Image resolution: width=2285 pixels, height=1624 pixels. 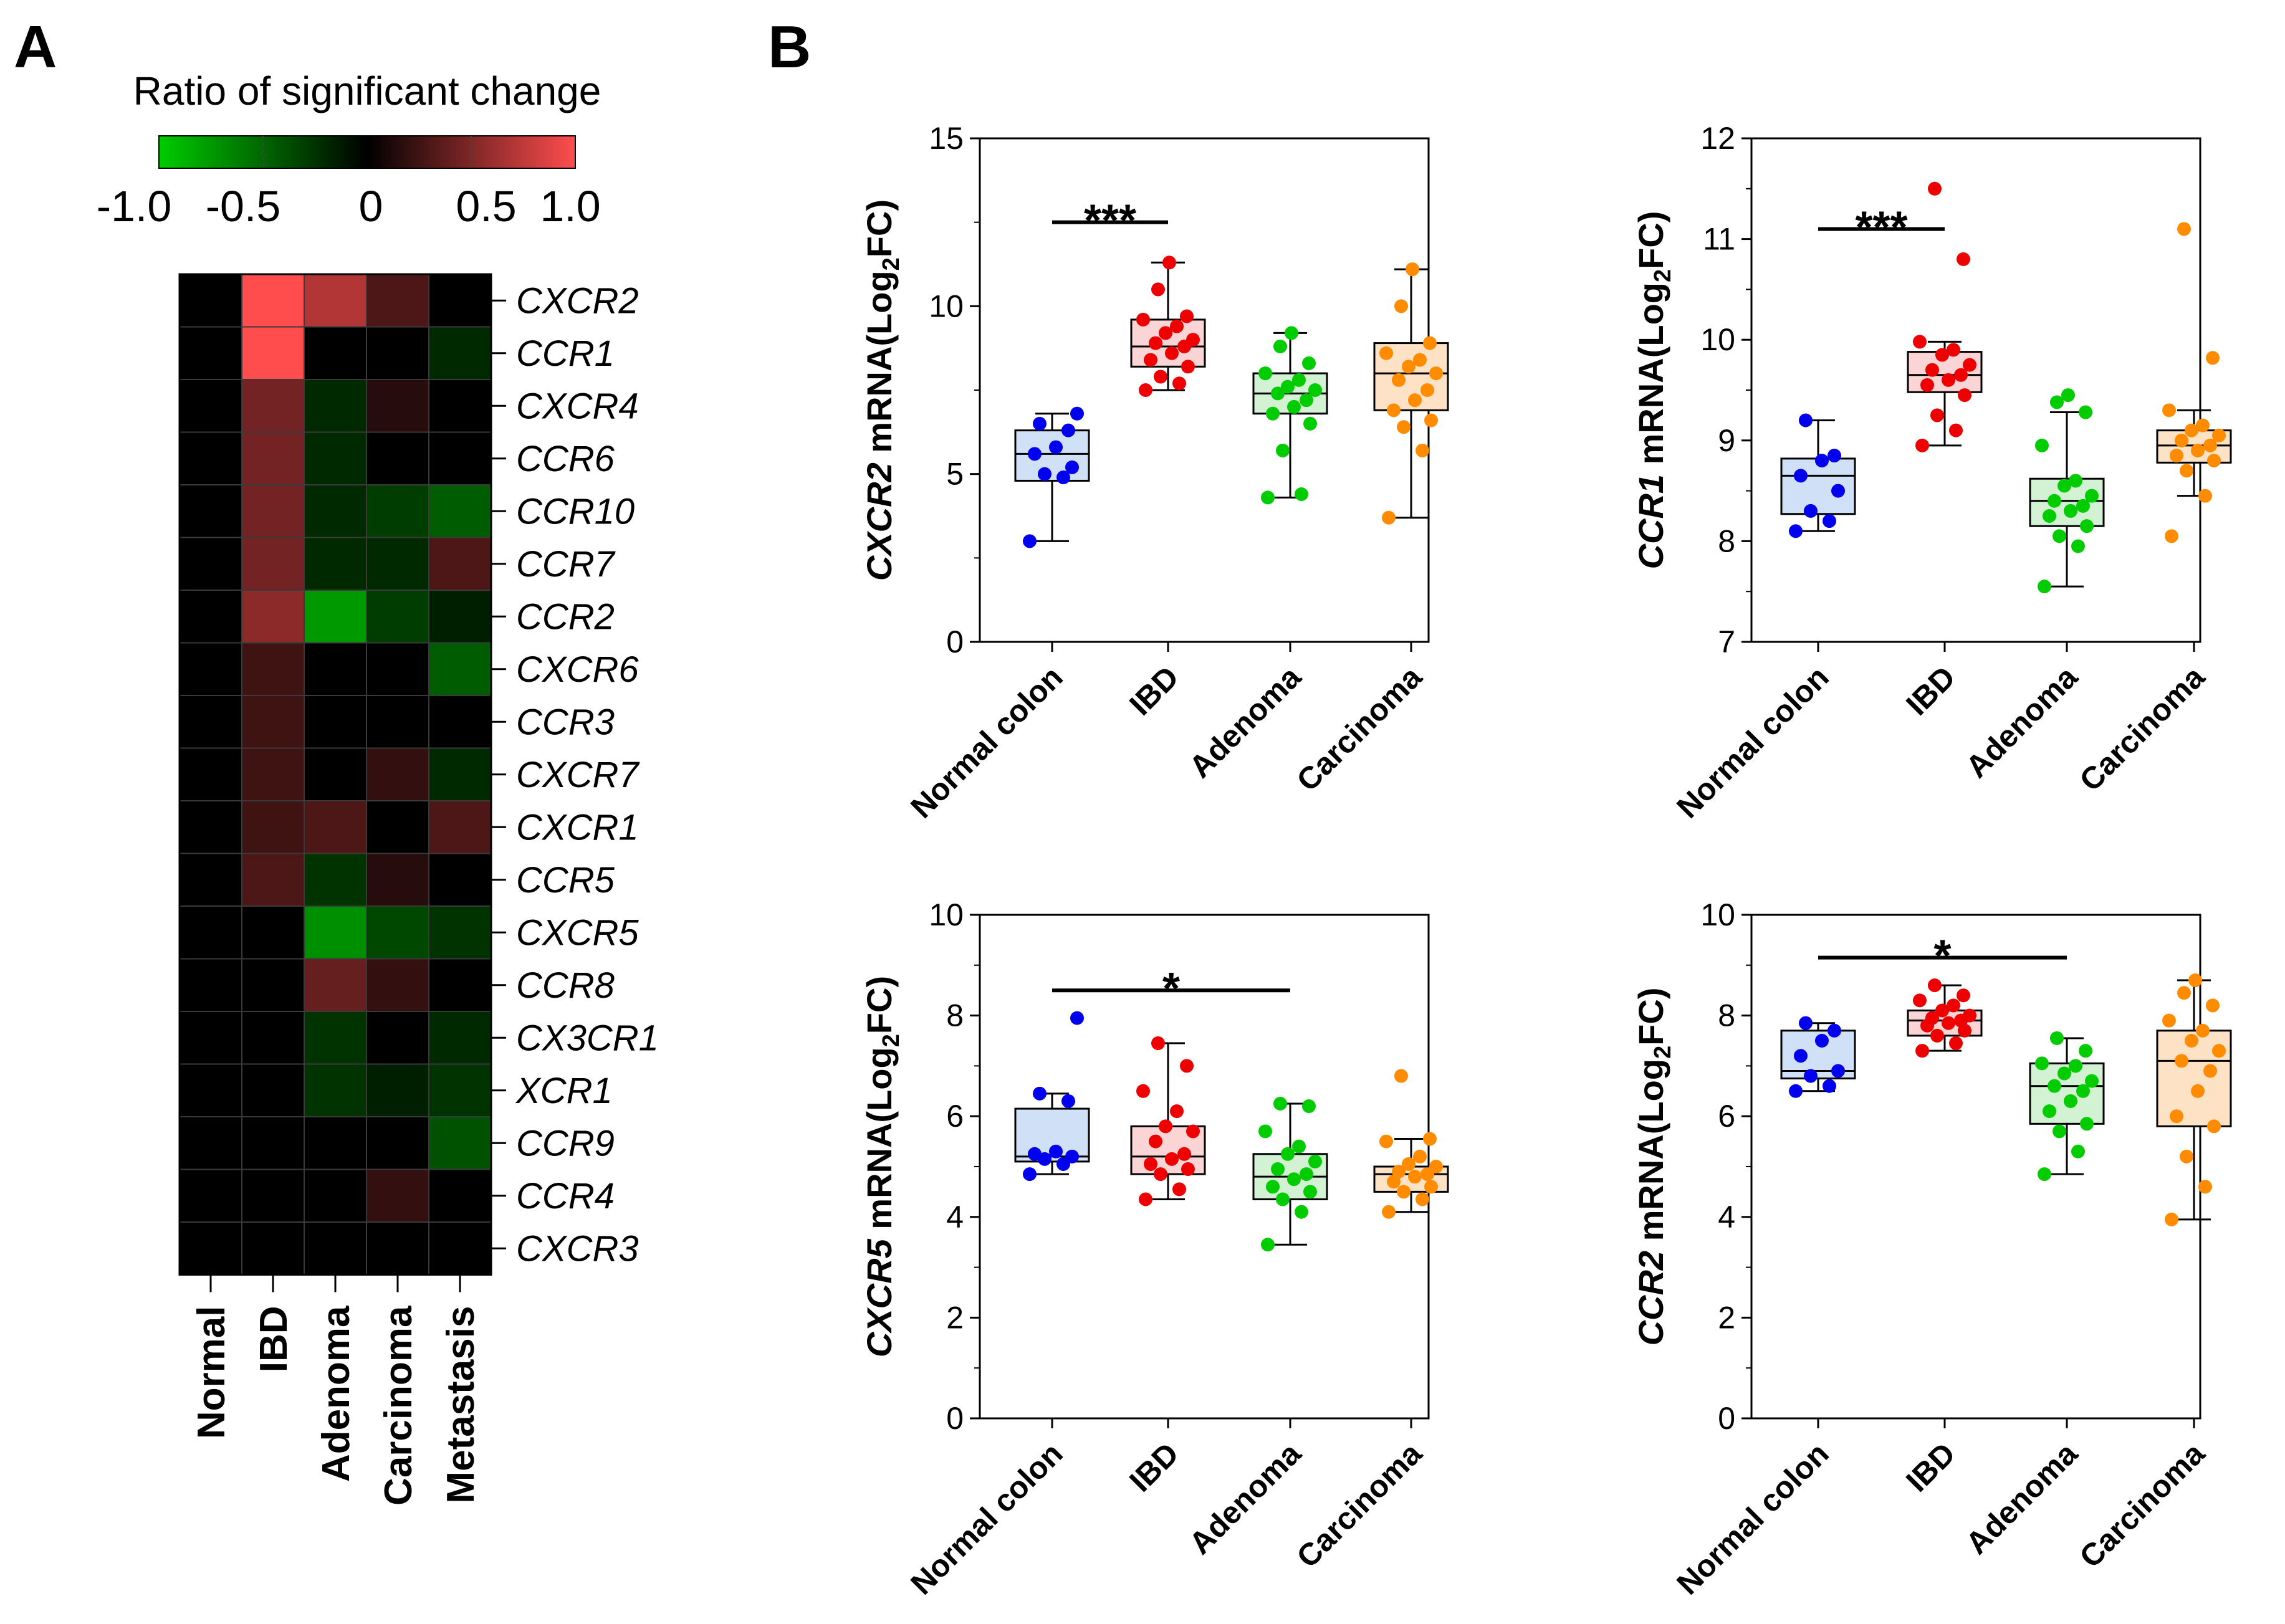 I want to click on row-label: CCR4, so click(x=565, y=1196).